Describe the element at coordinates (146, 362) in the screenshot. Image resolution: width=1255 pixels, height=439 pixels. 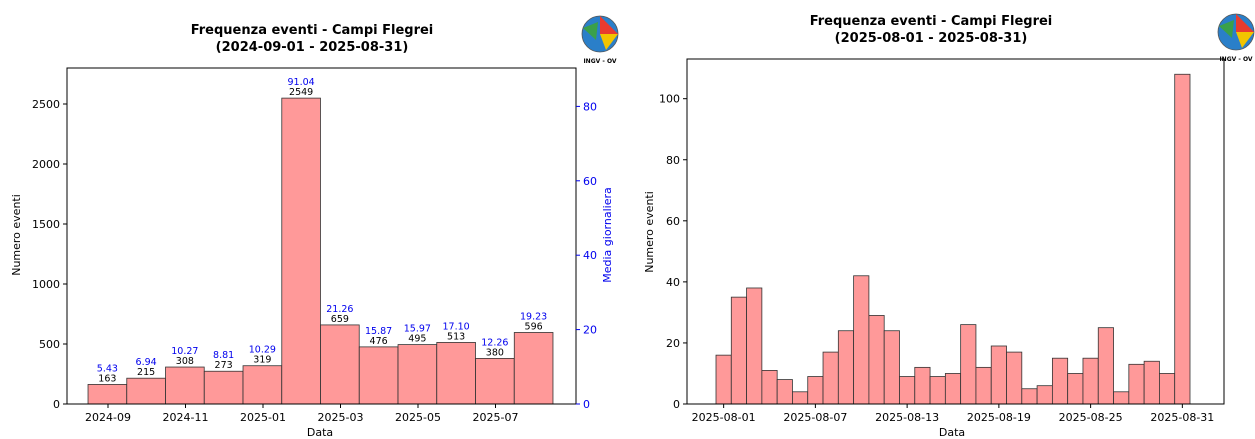
I see `daily-mean-label: 6.94` at that location.